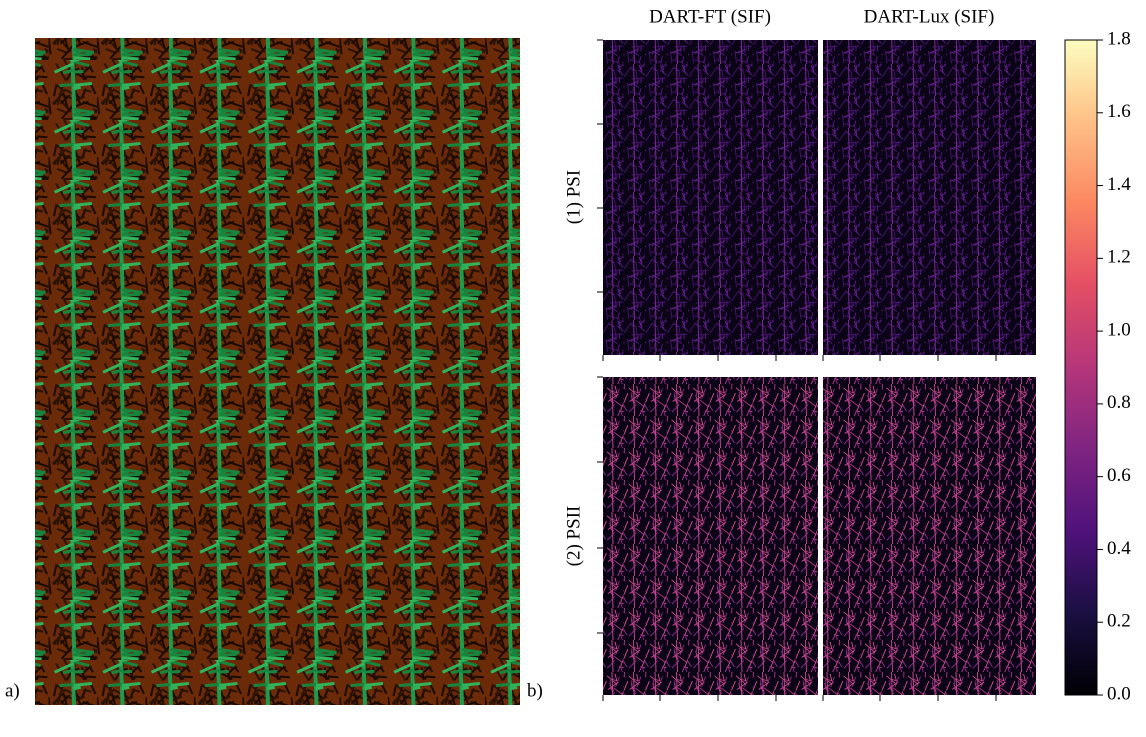 The image size is (1146, 737). I want to click on colorbar-tick-label: 0.0, so click(1119, 693).